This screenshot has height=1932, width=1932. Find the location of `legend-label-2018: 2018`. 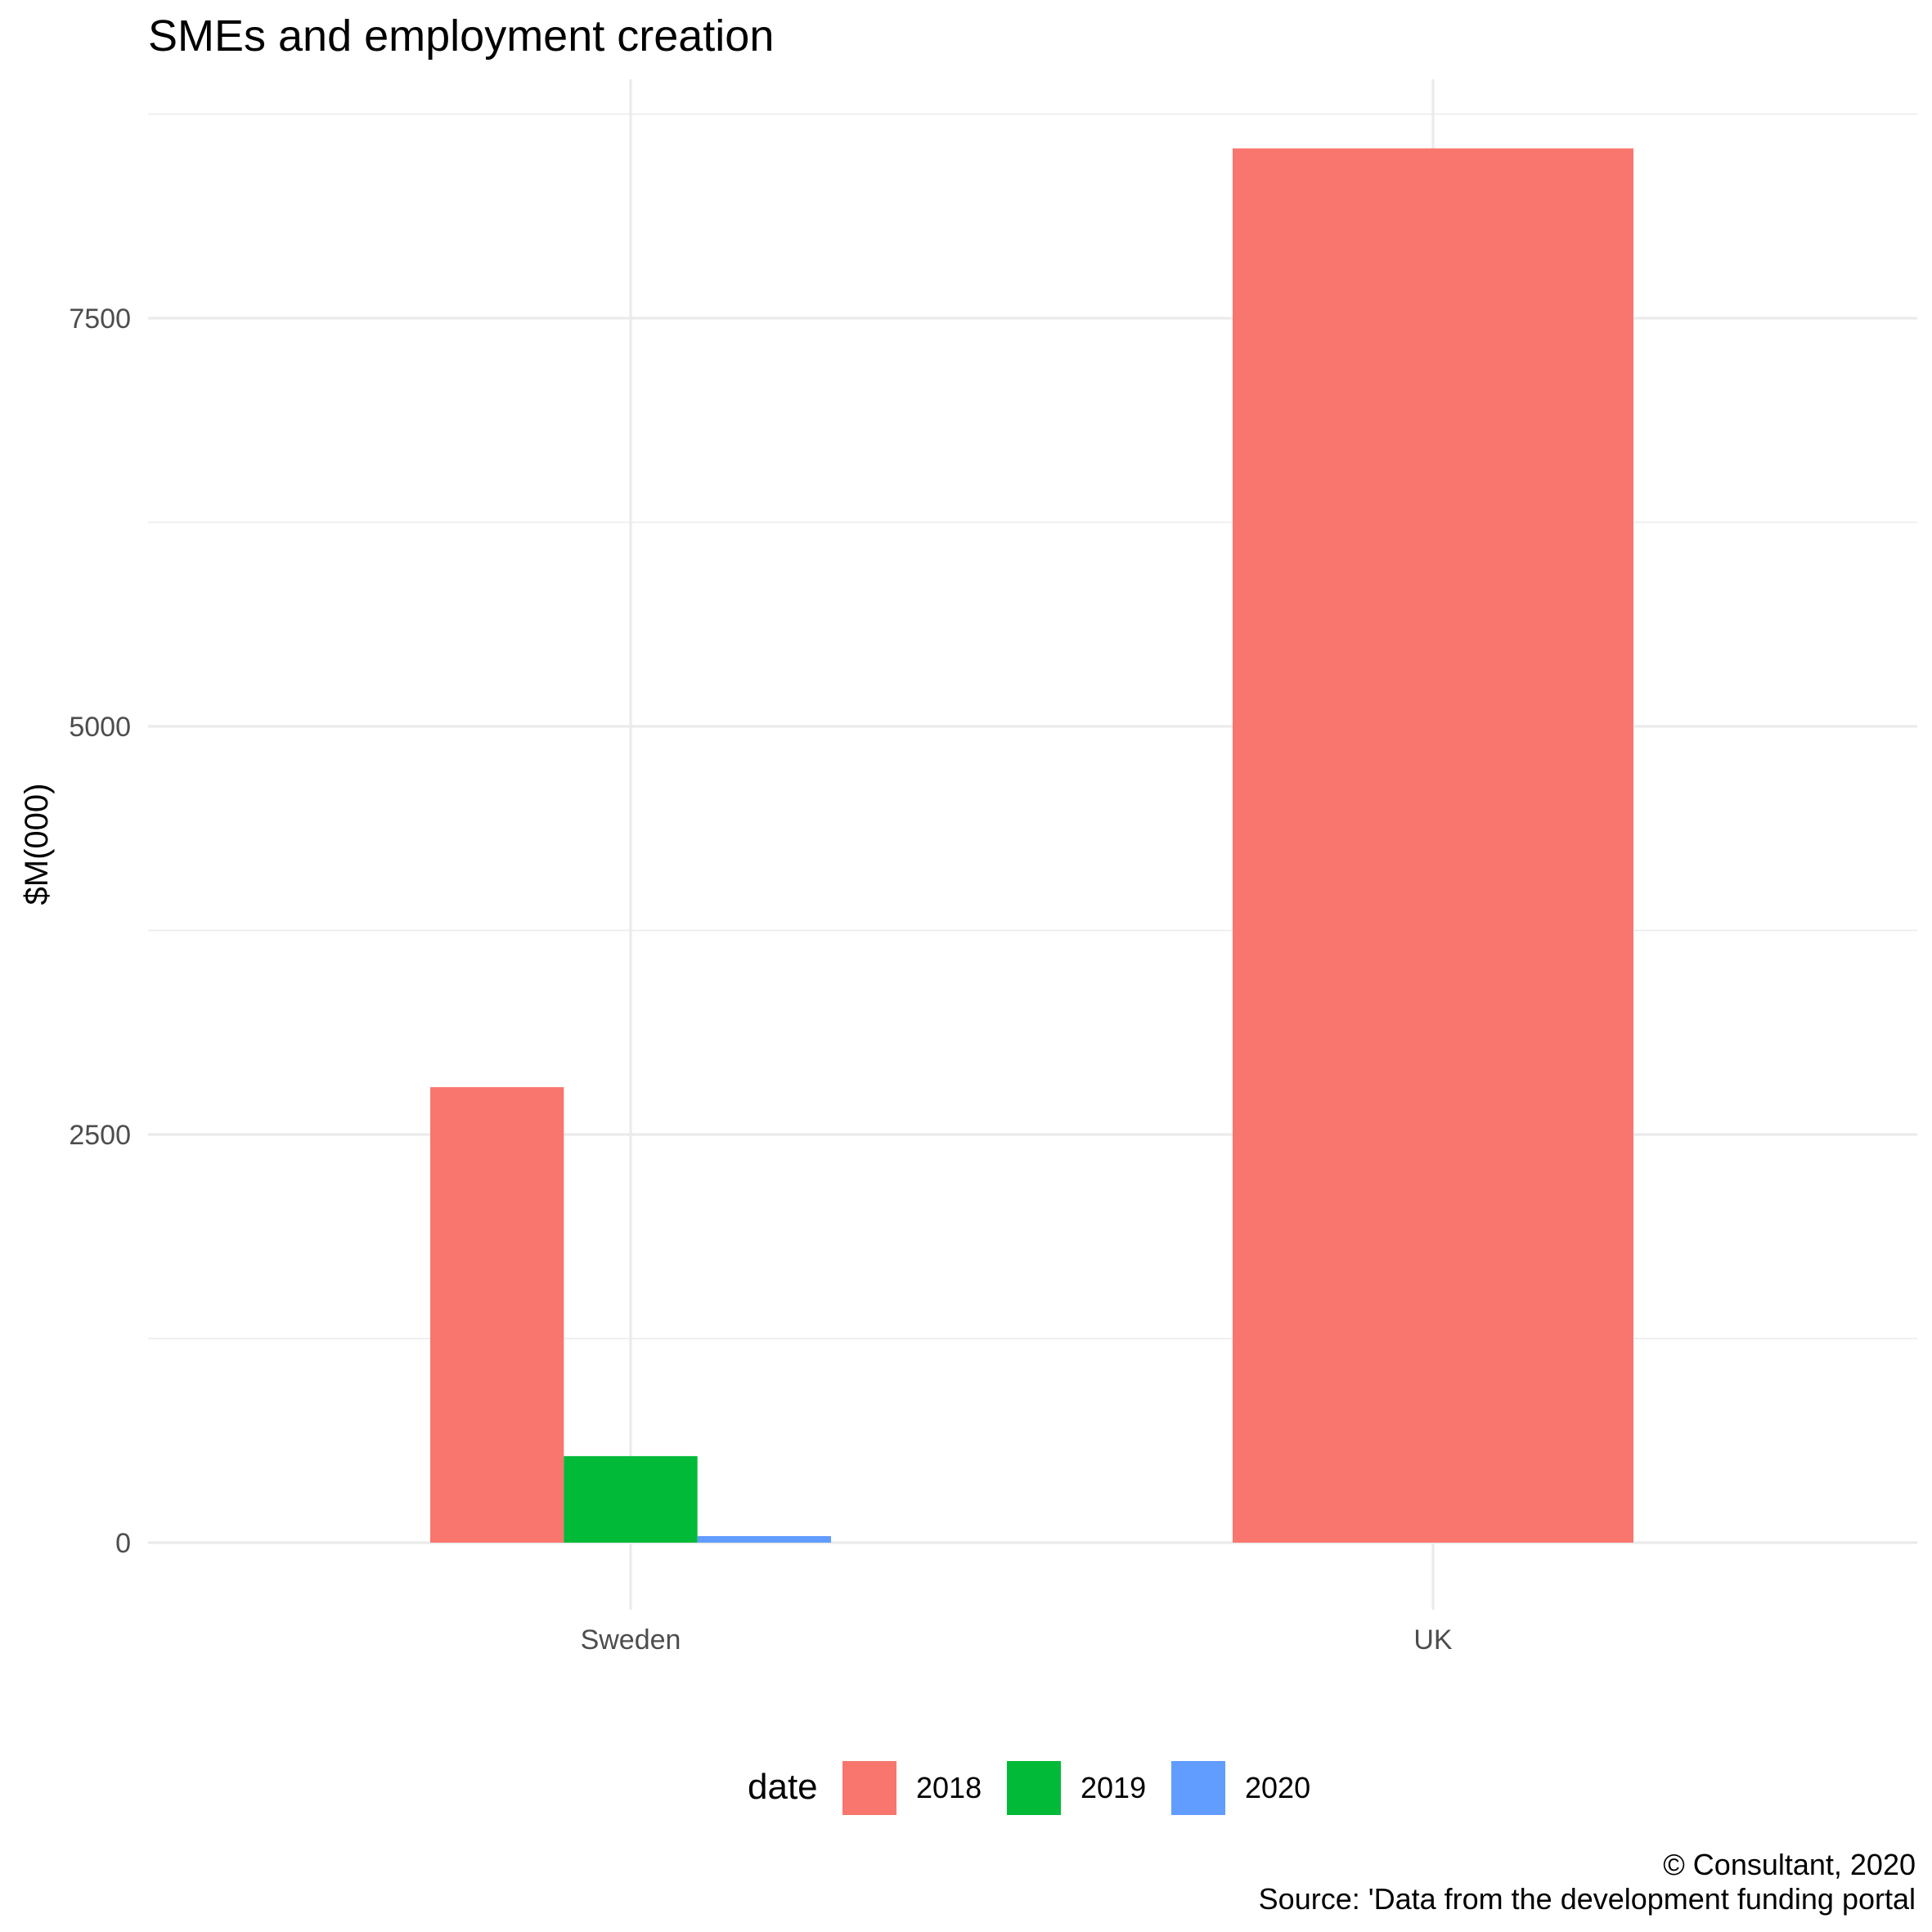

legend-label-2018: 2018 is located at coordinates (949, 1788).